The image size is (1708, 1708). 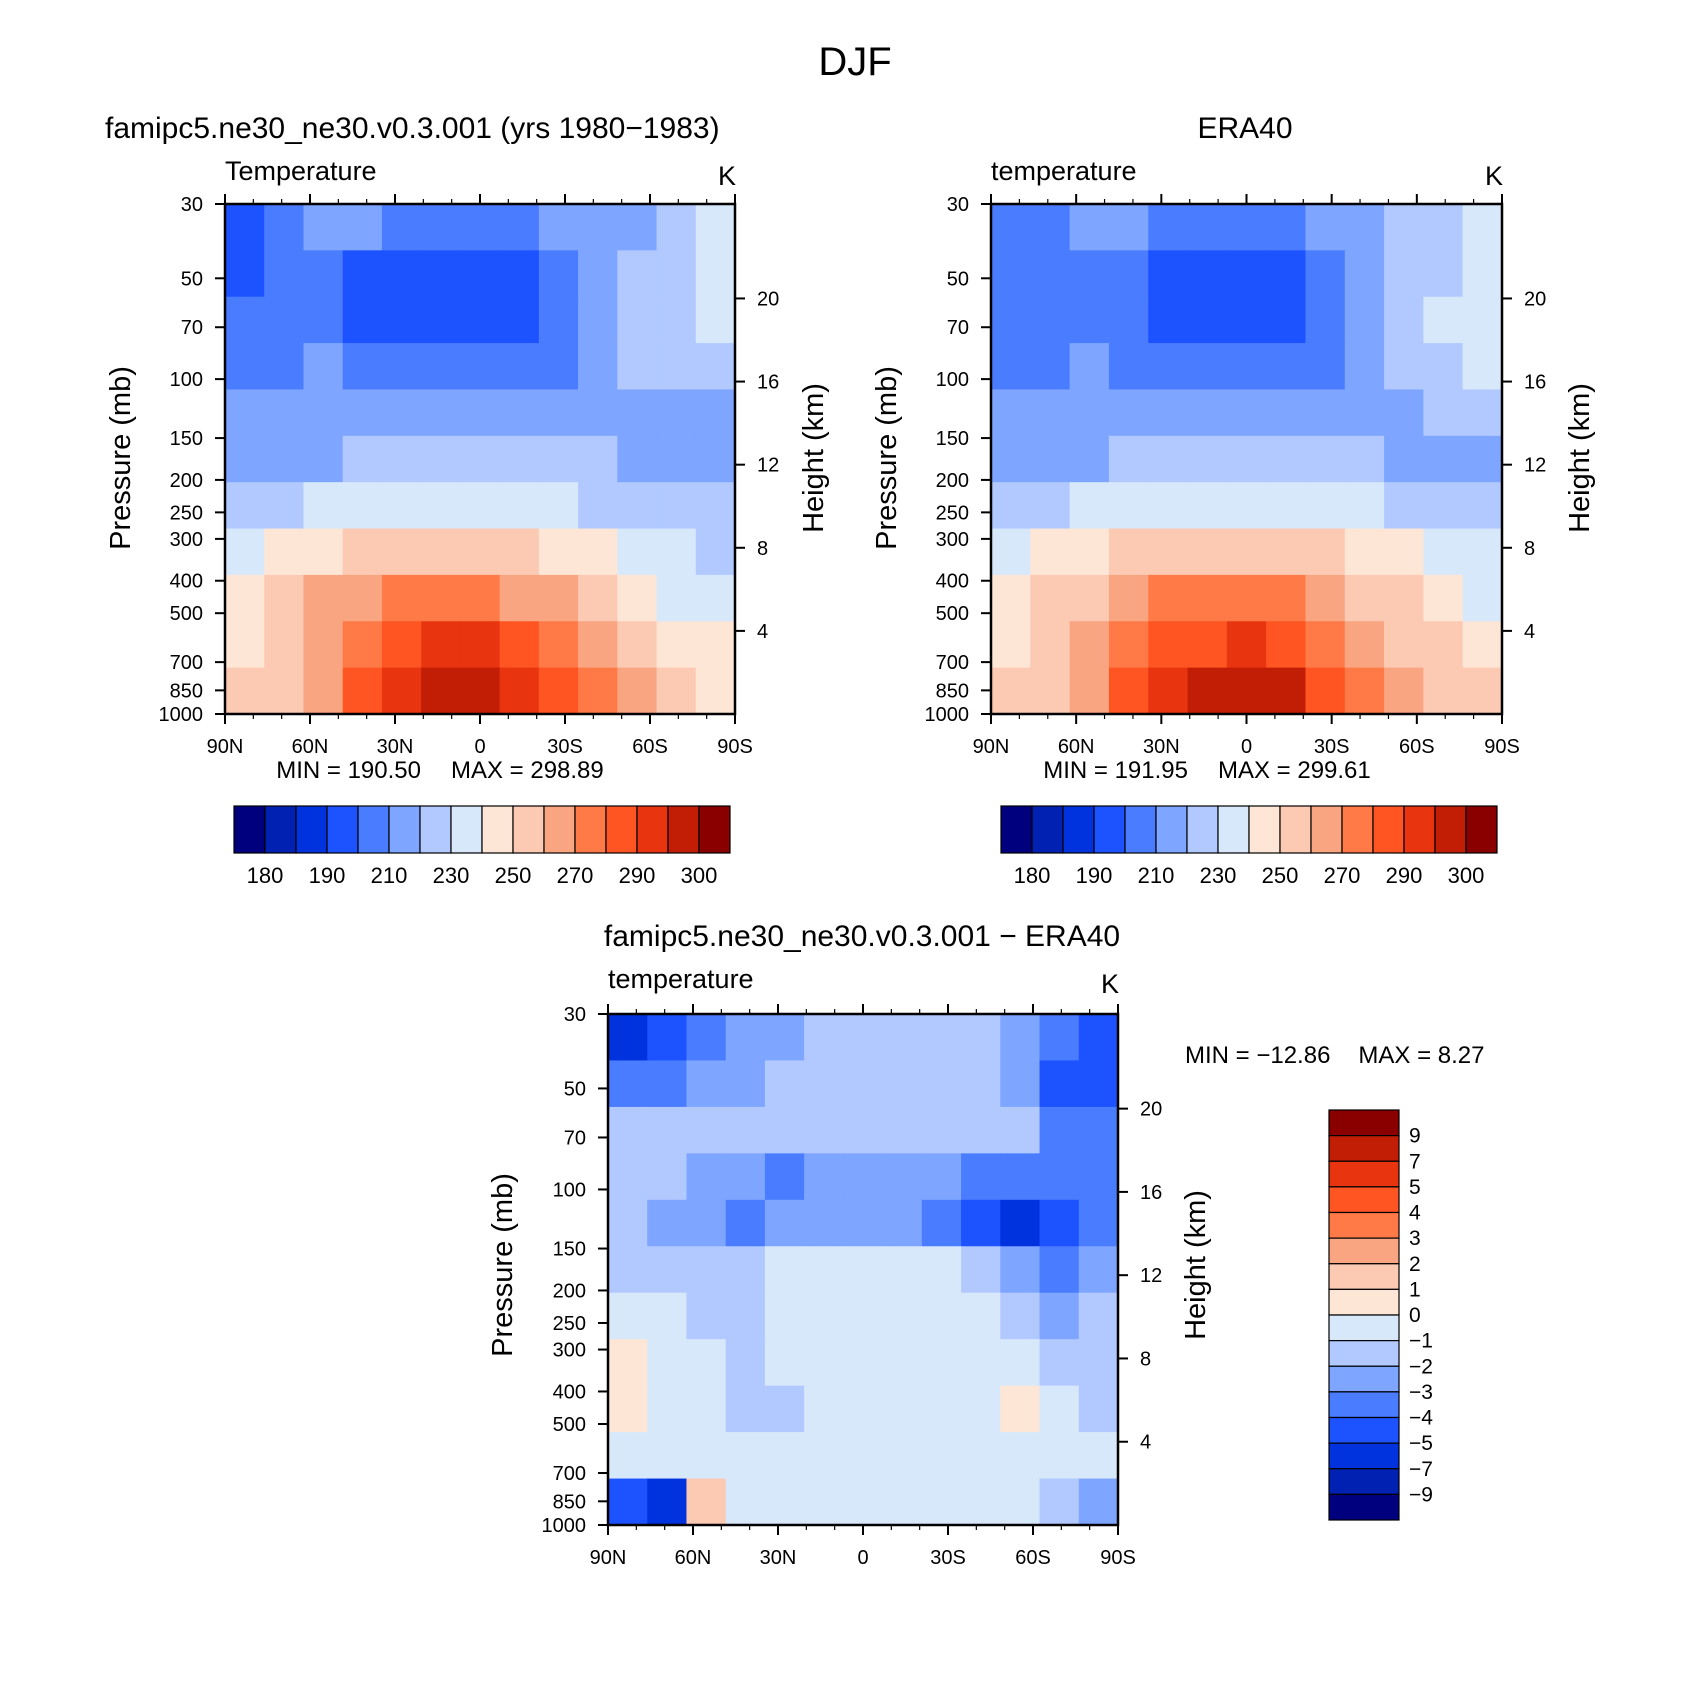 What do you see at coordinates (650, 747) in the screenshot?
I see `x-tick-label: 60S` at bounding box center [650, 747].